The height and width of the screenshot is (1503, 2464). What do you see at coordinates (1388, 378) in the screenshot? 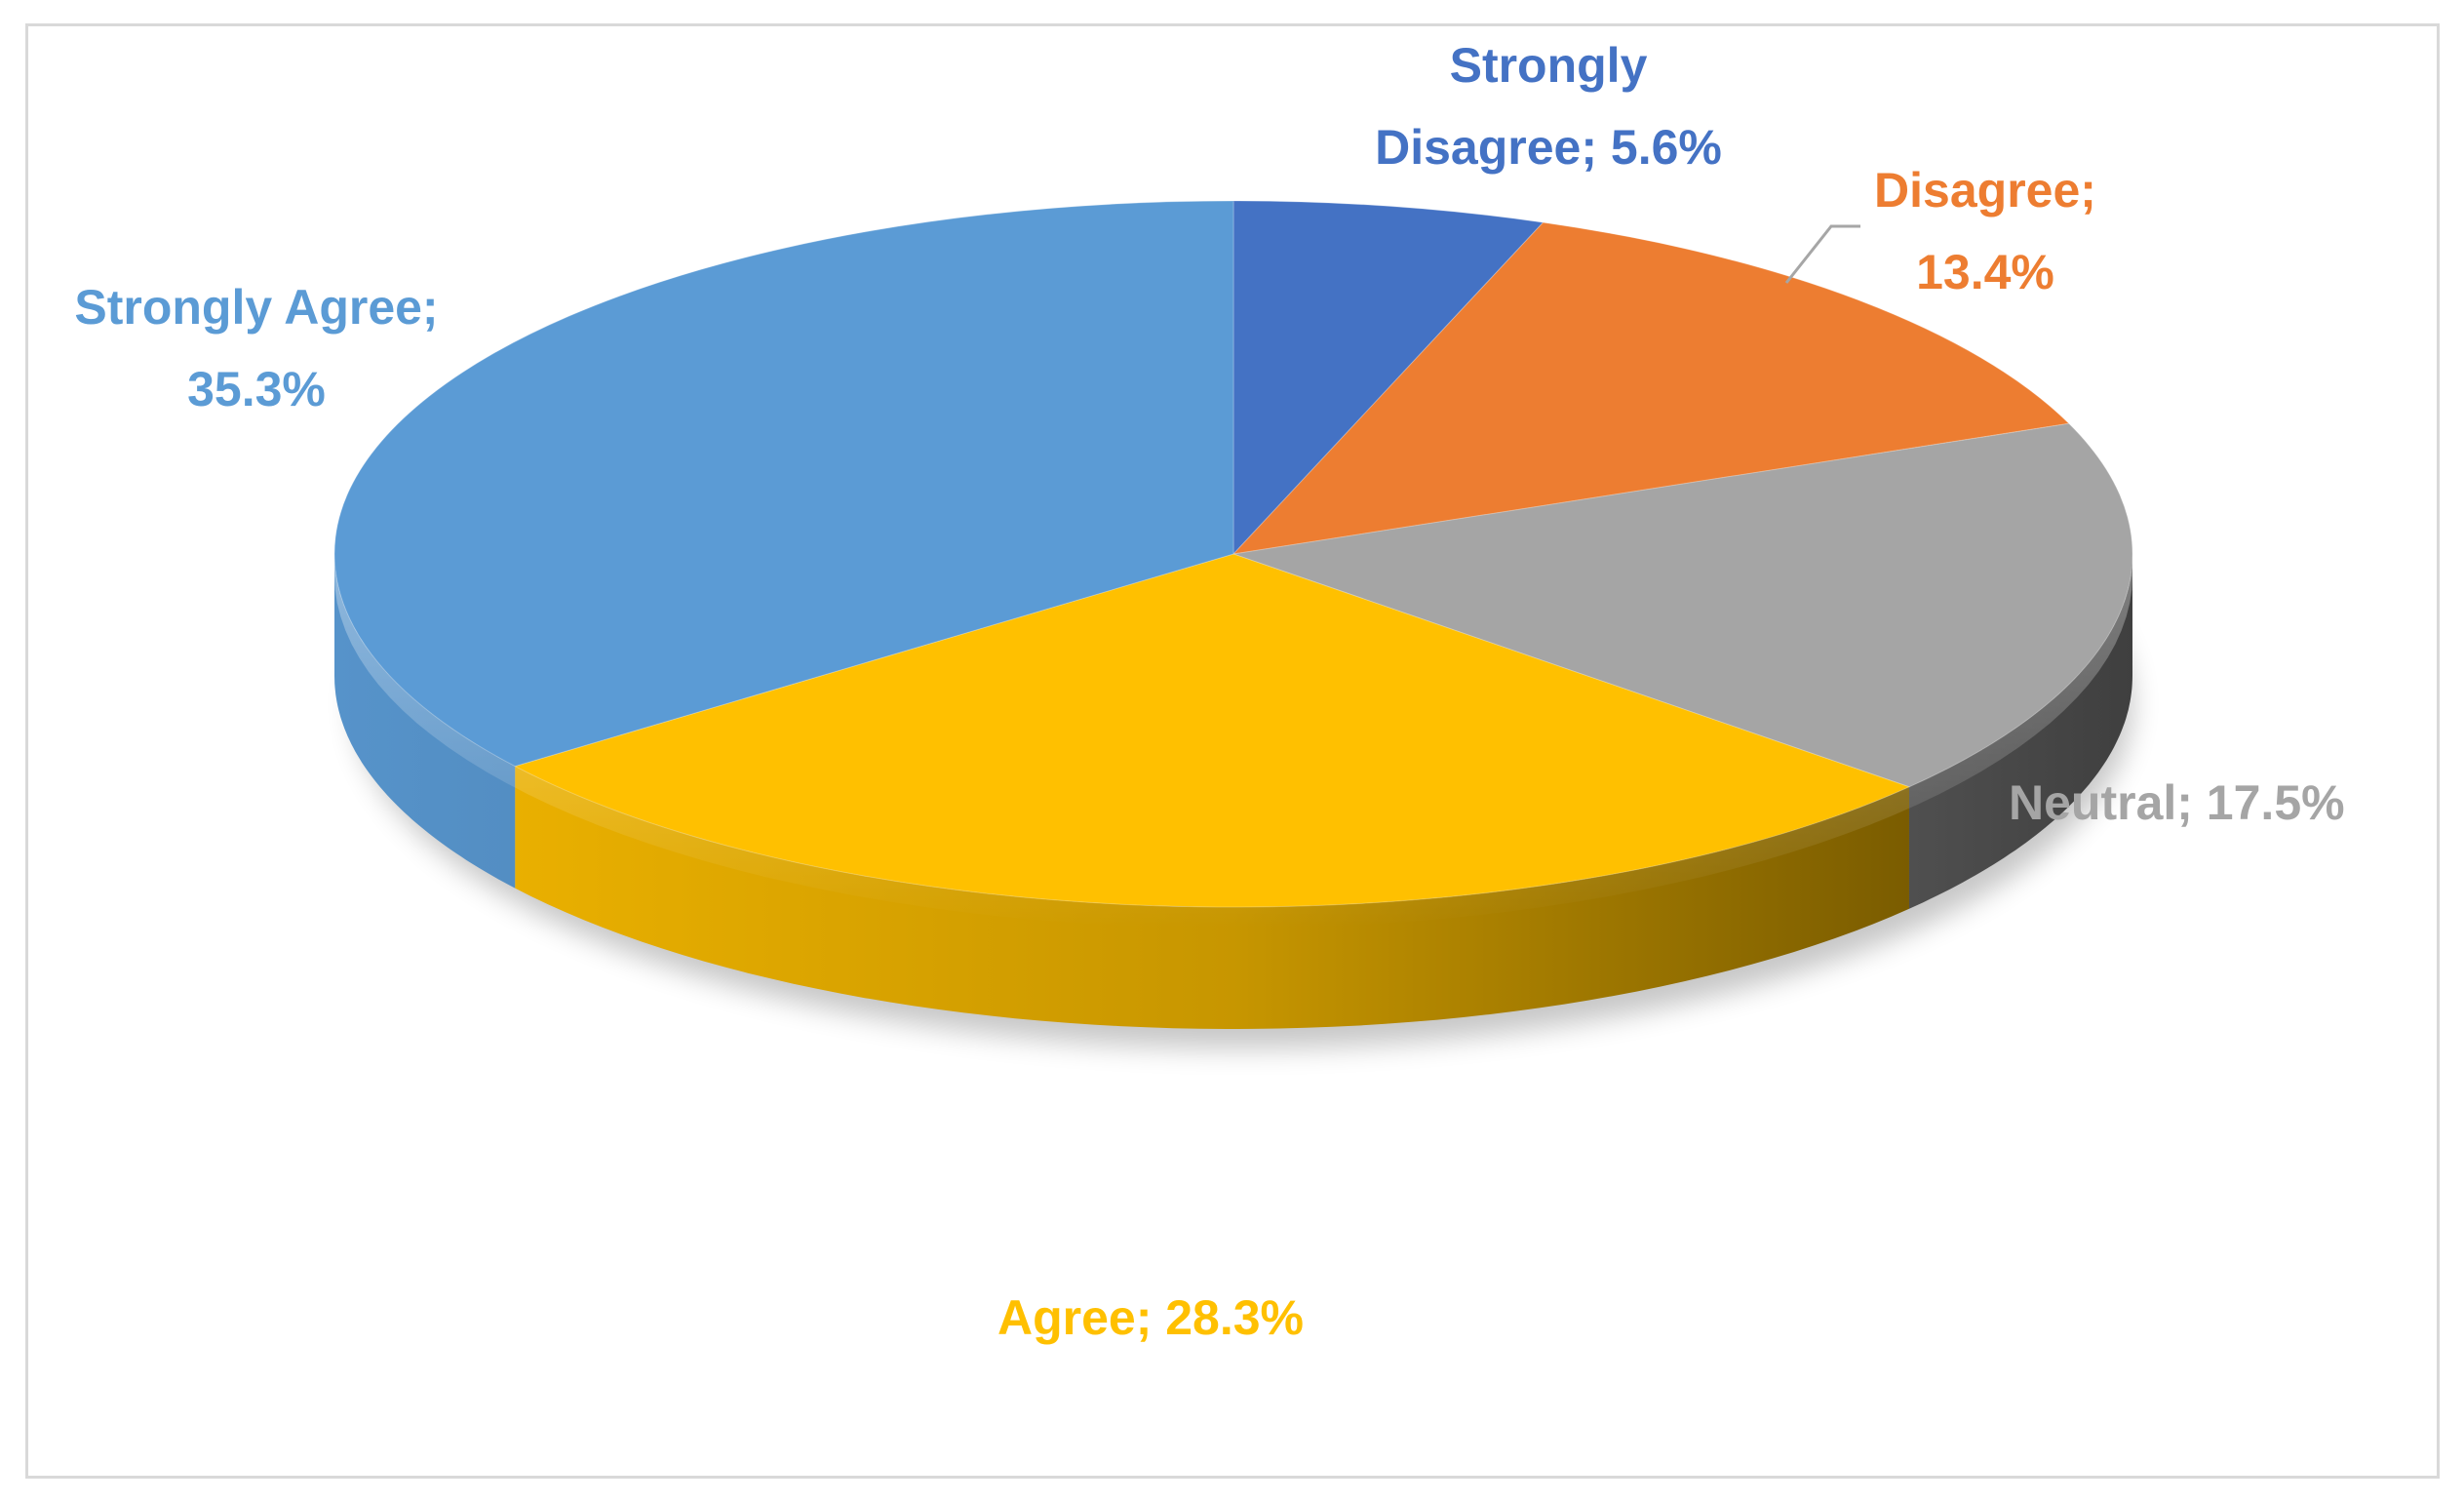
I see `pie-slice-strongly-disagree` at bounding box center [1388, 378].